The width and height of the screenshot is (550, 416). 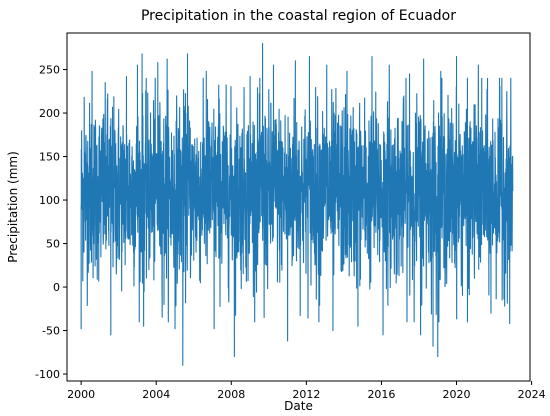 What do you see at coordinates (51, 222) in the screenshot?
I see `y-axis: -100 -50 0 50 100 150 200 250` at bounding box center [51, 222].